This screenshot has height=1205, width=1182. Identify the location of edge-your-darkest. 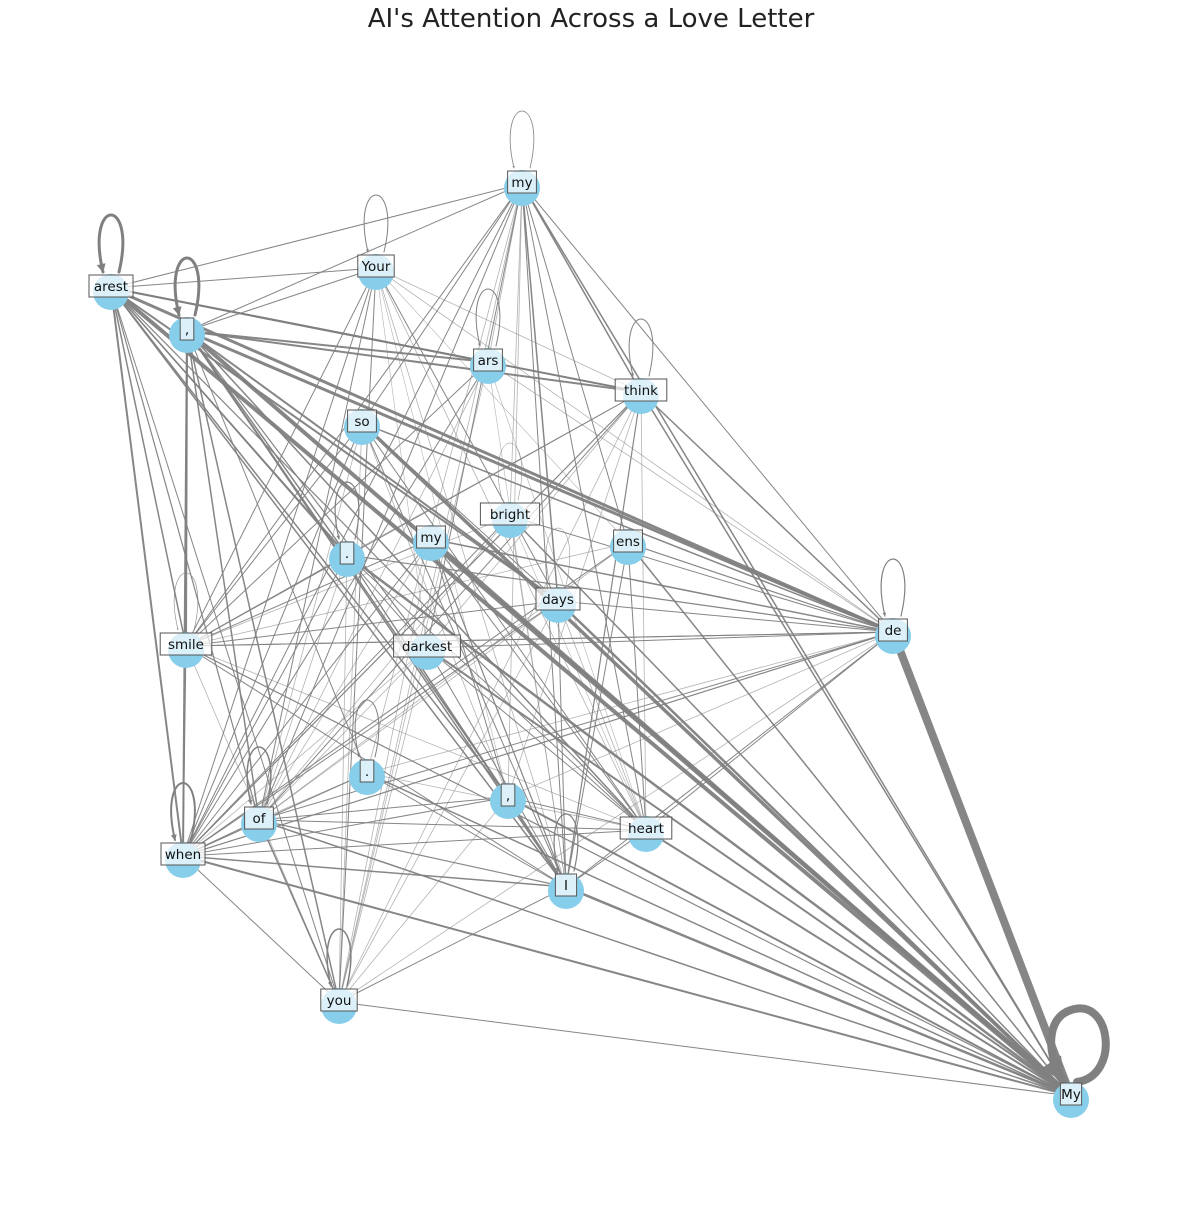
(401, 458).